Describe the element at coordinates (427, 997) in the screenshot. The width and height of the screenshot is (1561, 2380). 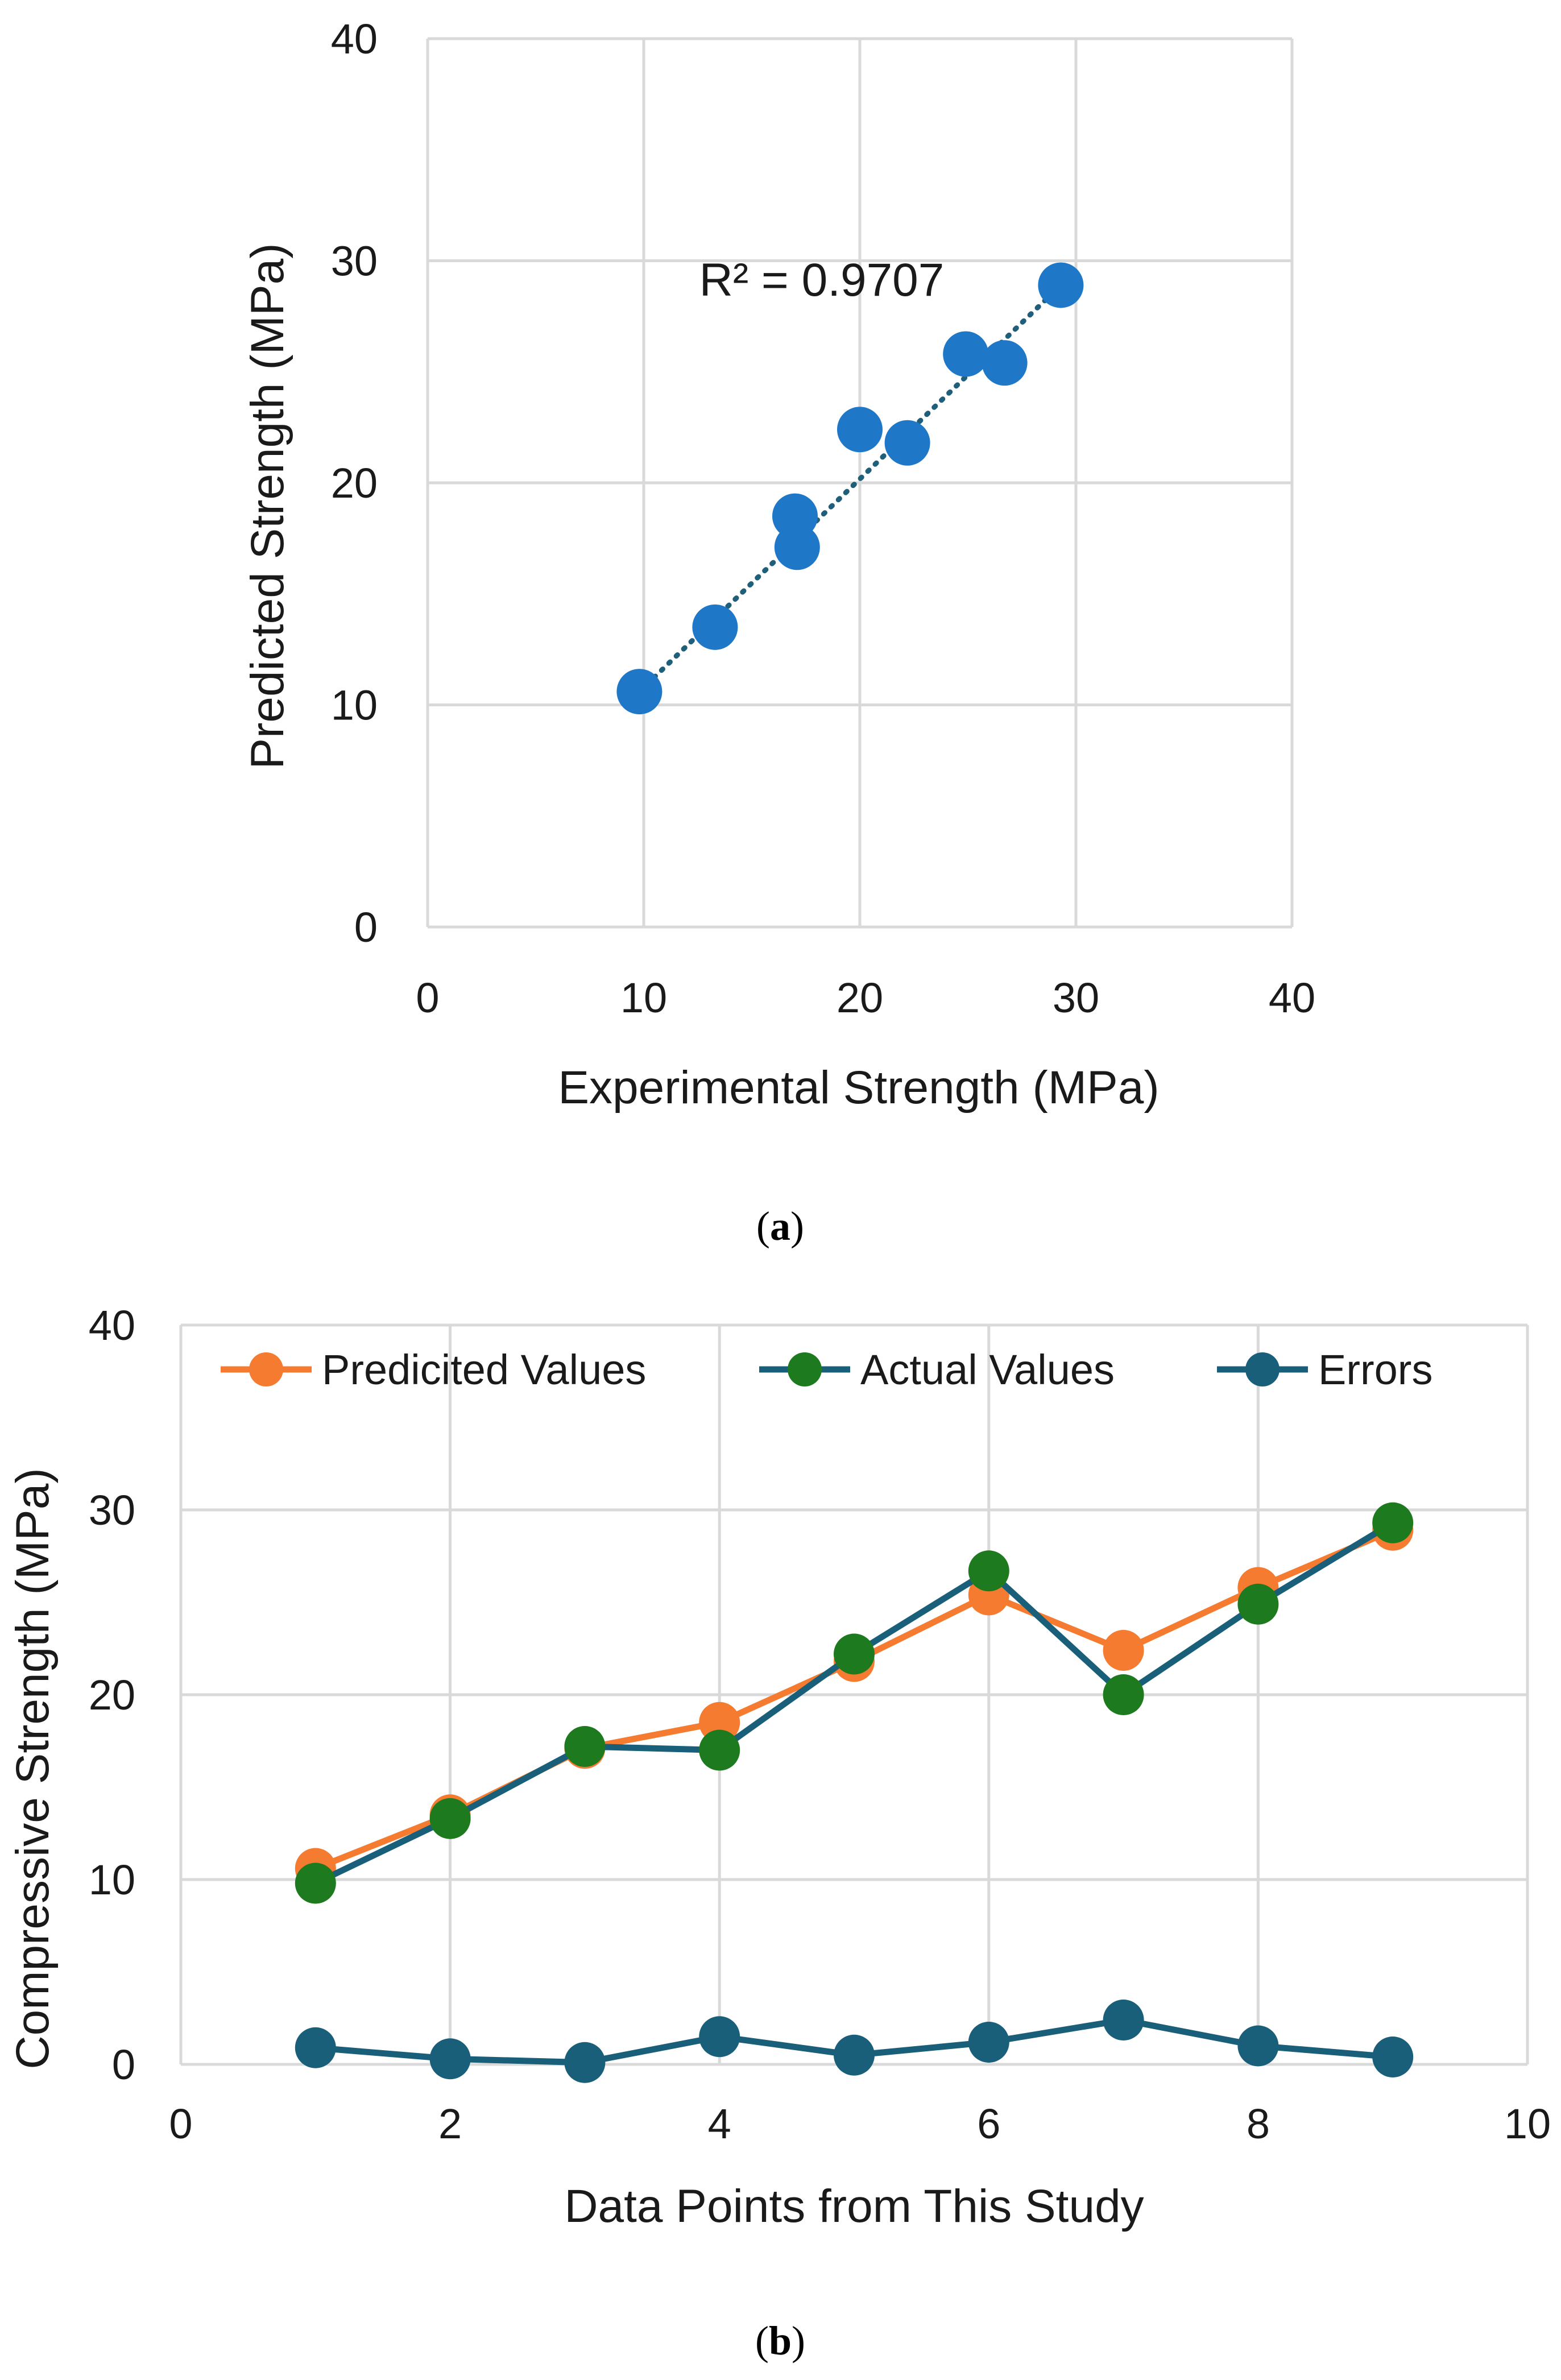
I see `a-x-tick-label: 0` at that location.